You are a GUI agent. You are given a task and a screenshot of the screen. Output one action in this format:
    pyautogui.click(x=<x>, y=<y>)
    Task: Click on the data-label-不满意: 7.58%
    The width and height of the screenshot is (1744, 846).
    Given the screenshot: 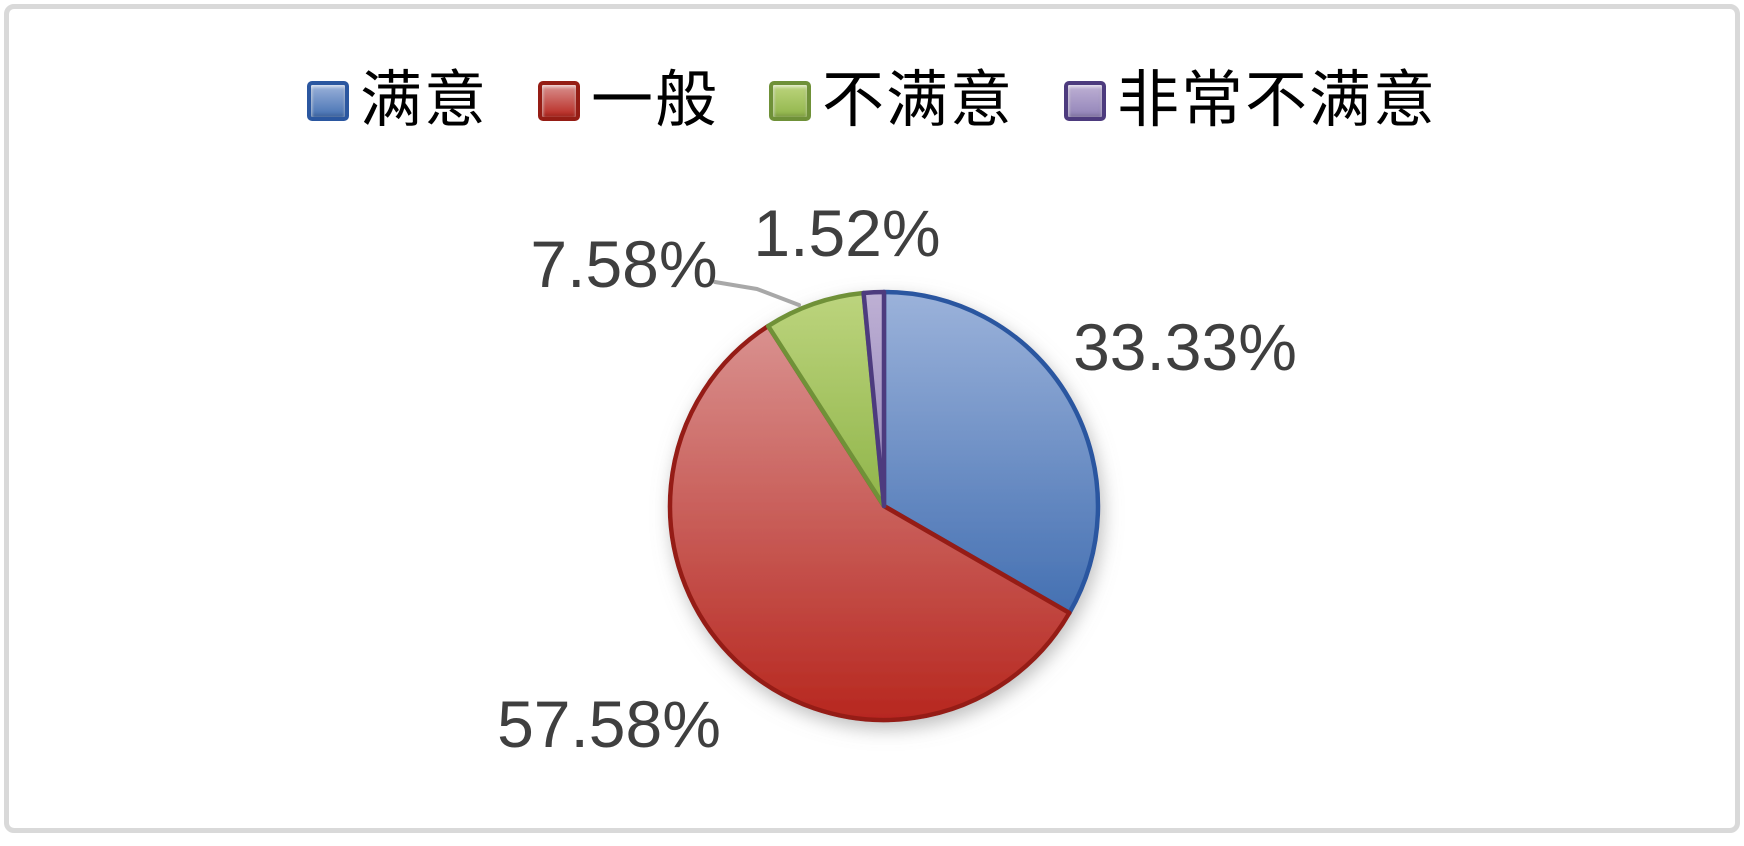 What is the action you would take?
    pyautogui.click(x=623, y=264)
    